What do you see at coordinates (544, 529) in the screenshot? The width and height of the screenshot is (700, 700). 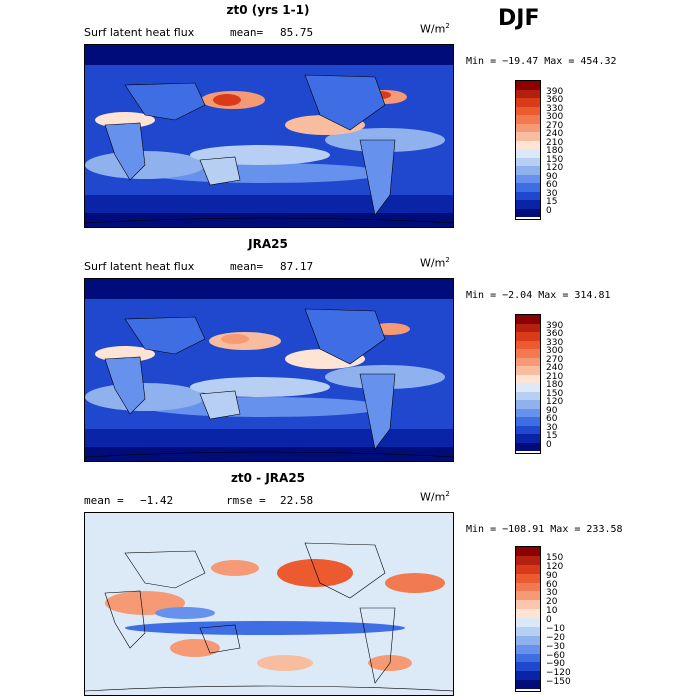 I see `panel3-minmax: Min = −108.91 Max = 233.58` at bounding box center [544, 529].